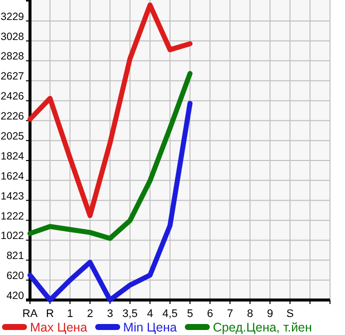 This screenshot has width=345, height=335. I want to click on y-tick-label: 1423, so click(12, 196).